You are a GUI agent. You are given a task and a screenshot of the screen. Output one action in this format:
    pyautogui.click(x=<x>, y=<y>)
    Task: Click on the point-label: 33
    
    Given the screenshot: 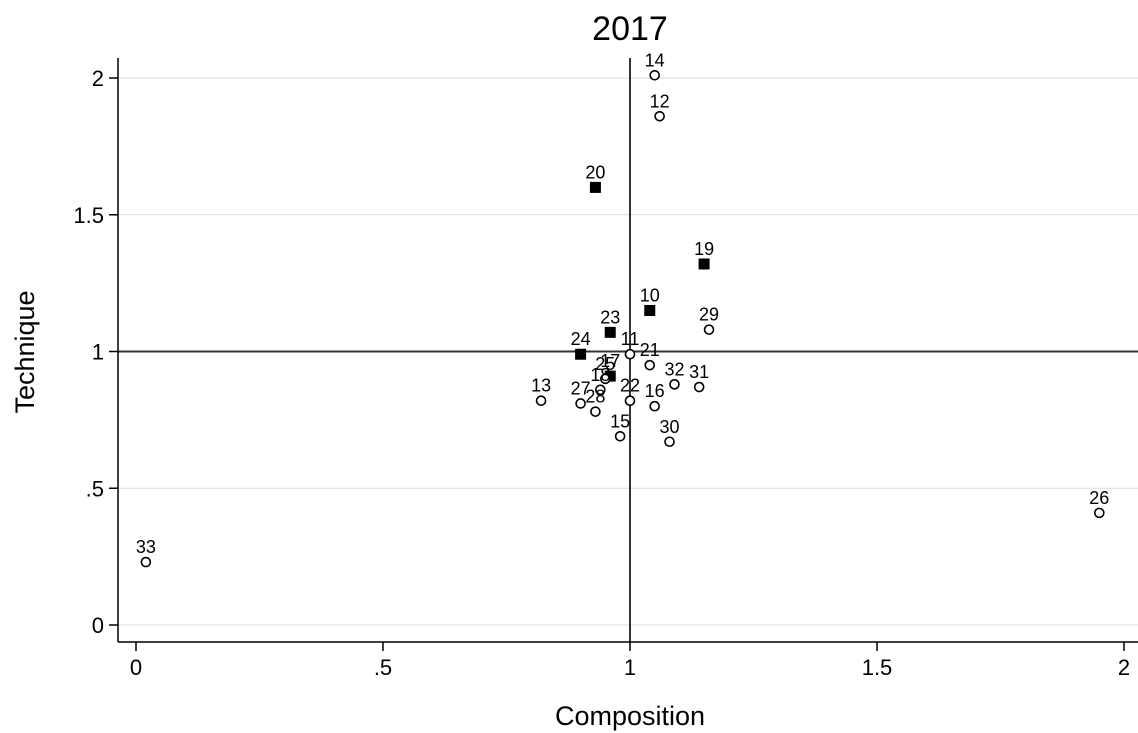 What is the action you would take?
    pyautogui.click(x=146, y=547)
    